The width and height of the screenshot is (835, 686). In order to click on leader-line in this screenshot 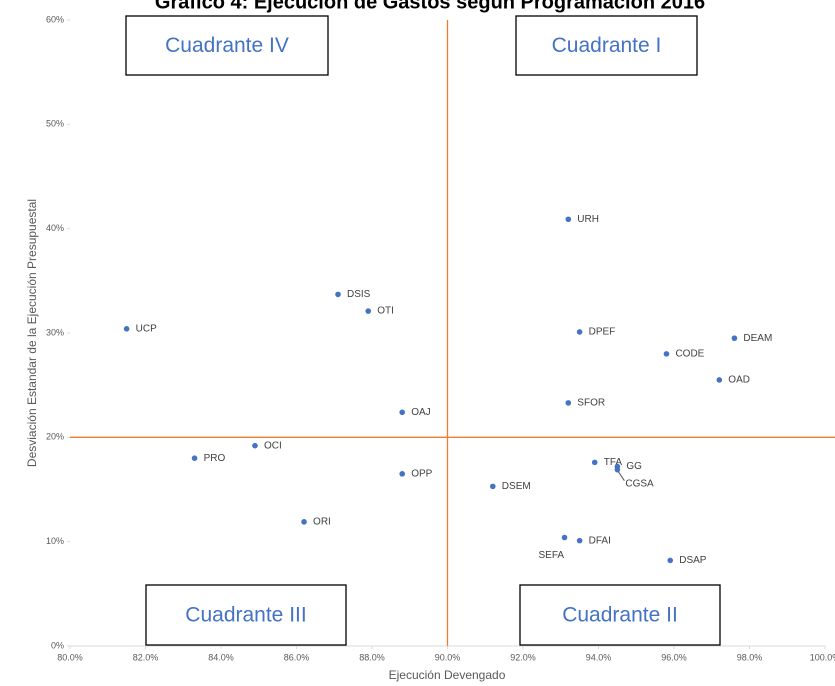, I will do `click(621, 476)`.